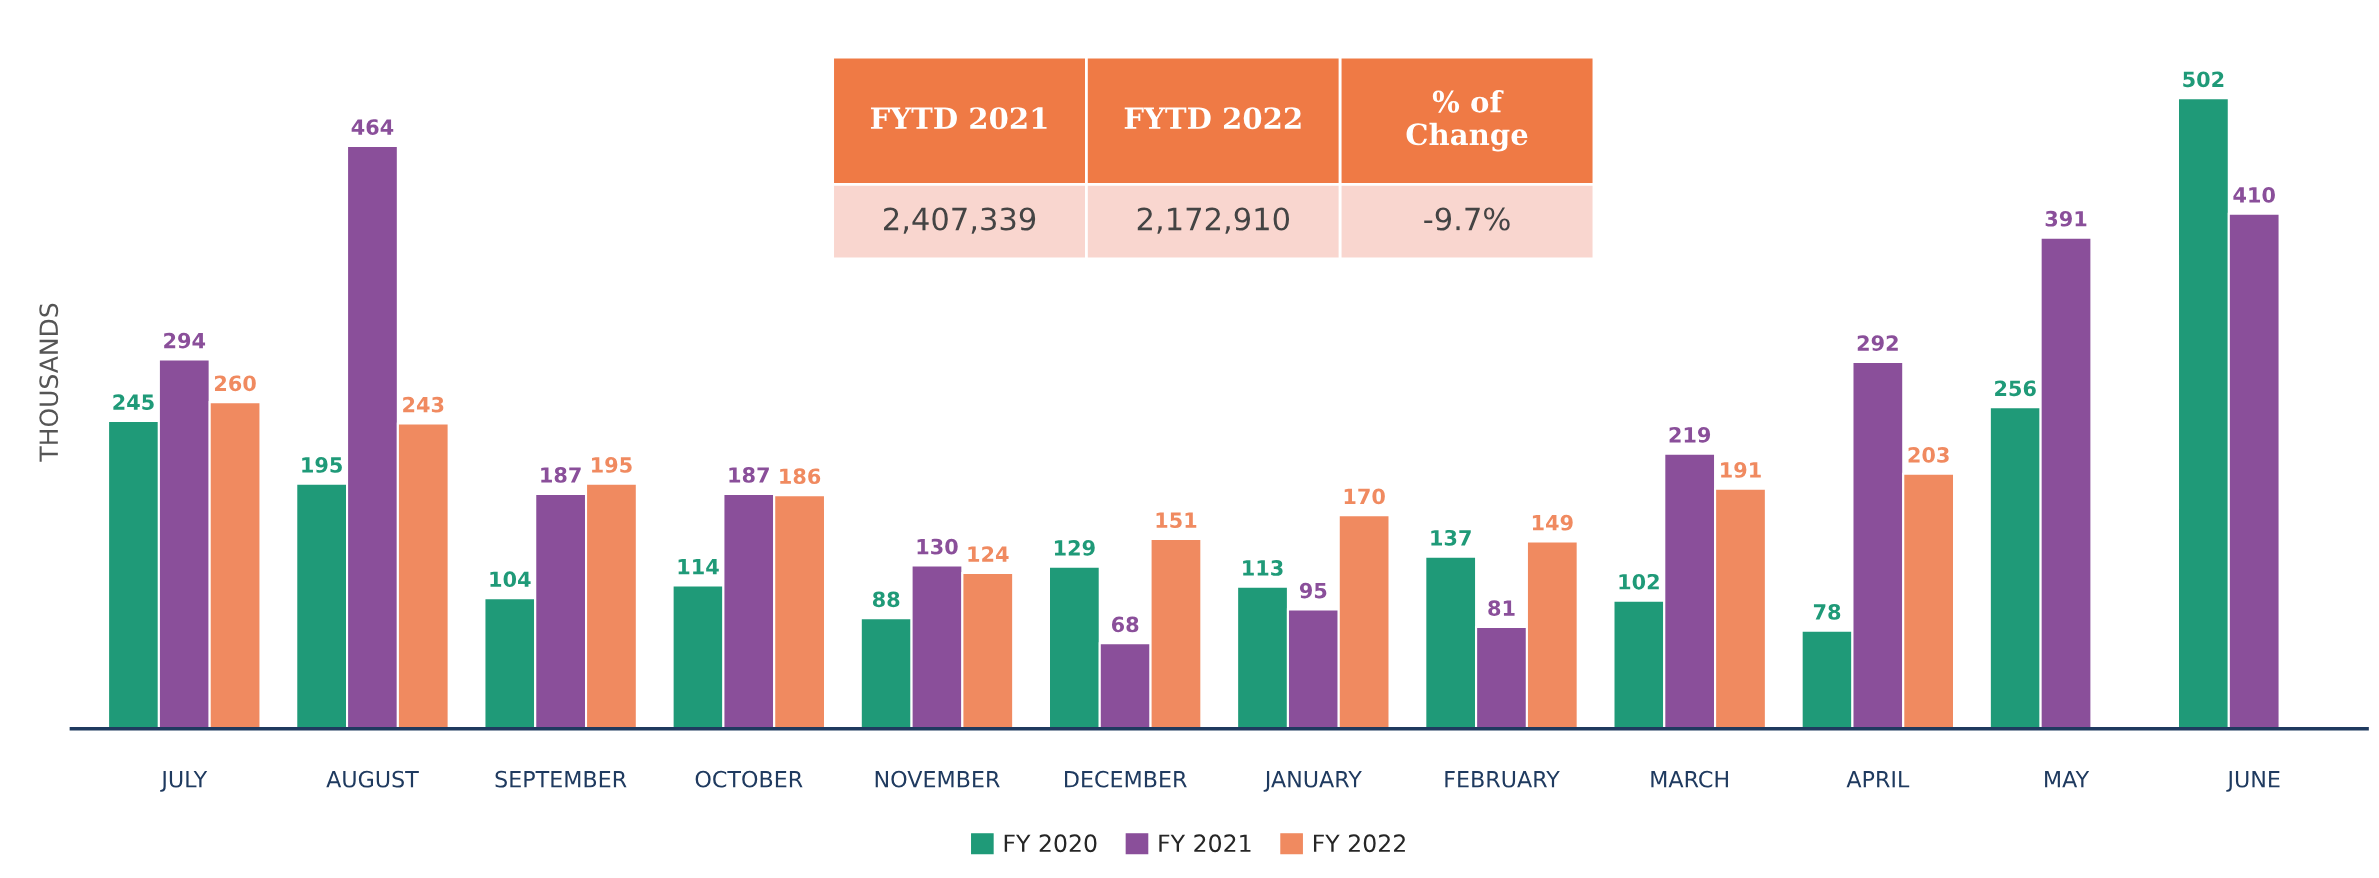 Image resolution: width=2379 pixels, height=878 pixels. Describe the element at coordinates (372, 779) in the screenshot. I see `x-tick-label: AUGUST` at that location.